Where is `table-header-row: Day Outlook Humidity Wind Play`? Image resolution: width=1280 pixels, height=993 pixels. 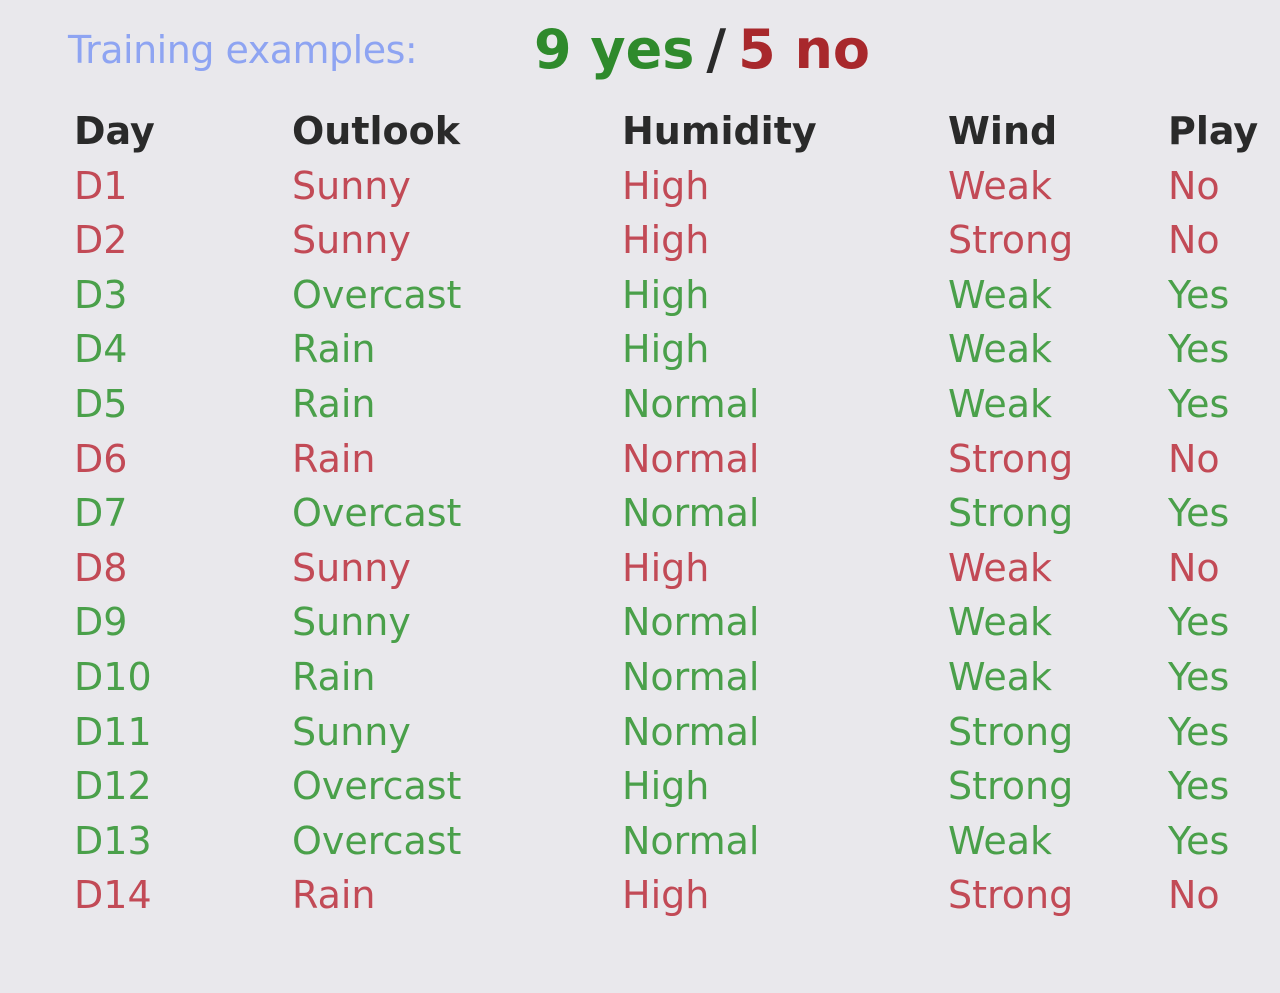
table-header-row: Day Outlook Humidity Wind Play is located at coordinates (640, 131).